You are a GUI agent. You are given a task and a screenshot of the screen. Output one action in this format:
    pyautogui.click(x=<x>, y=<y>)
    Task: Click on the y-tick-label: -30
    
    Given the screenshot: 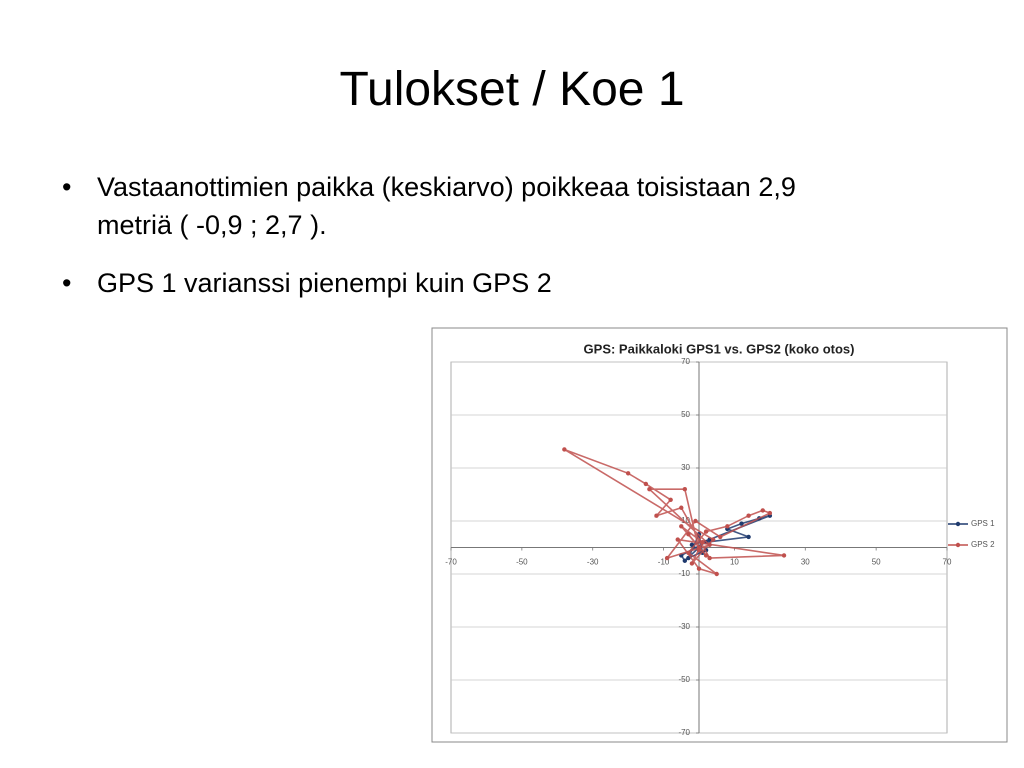 What is the action you would take?
    pyautogui.click(x=684, y=626)
    